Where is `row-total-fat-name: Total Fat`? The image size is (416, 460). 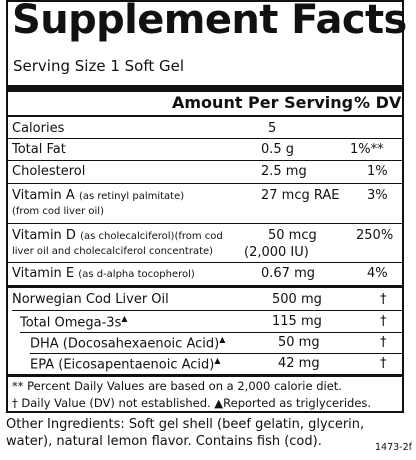
row-total-fat-name: Total Fat is located at coordinates (39, 149).